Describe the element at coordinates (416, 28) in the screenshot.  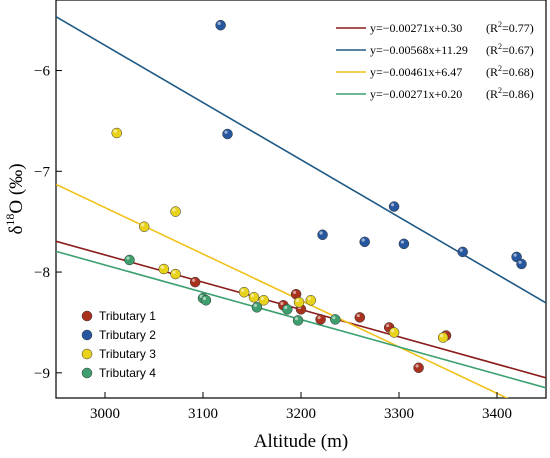
I see `fit-legend-label: y=−0.00271x+0.30` at that location.